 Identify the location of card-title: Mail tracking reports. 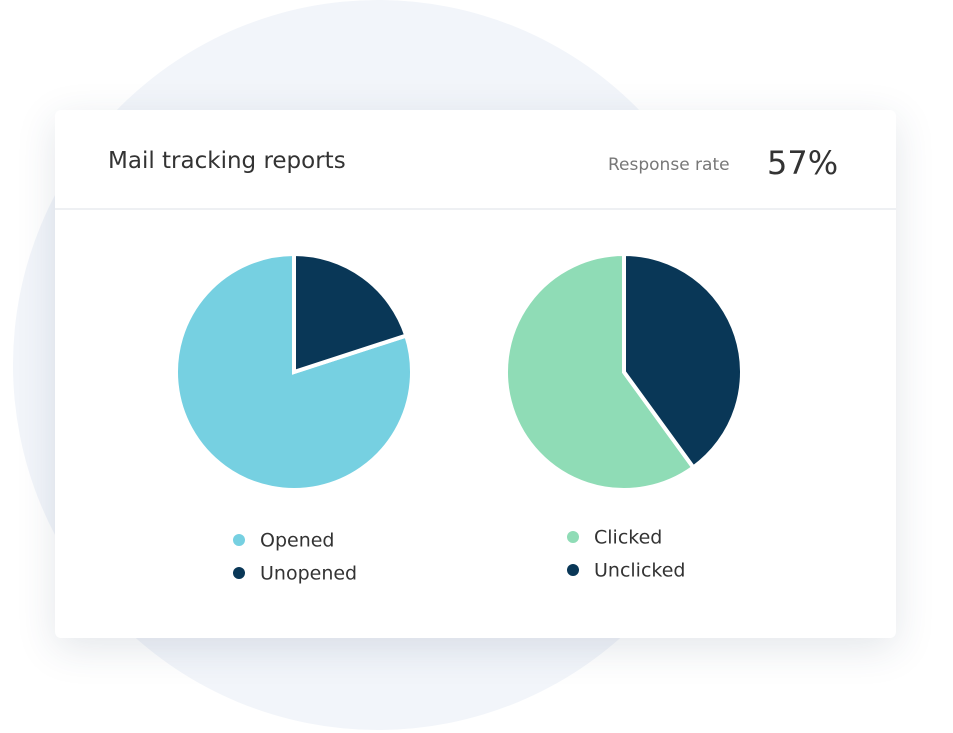
(227, 161).